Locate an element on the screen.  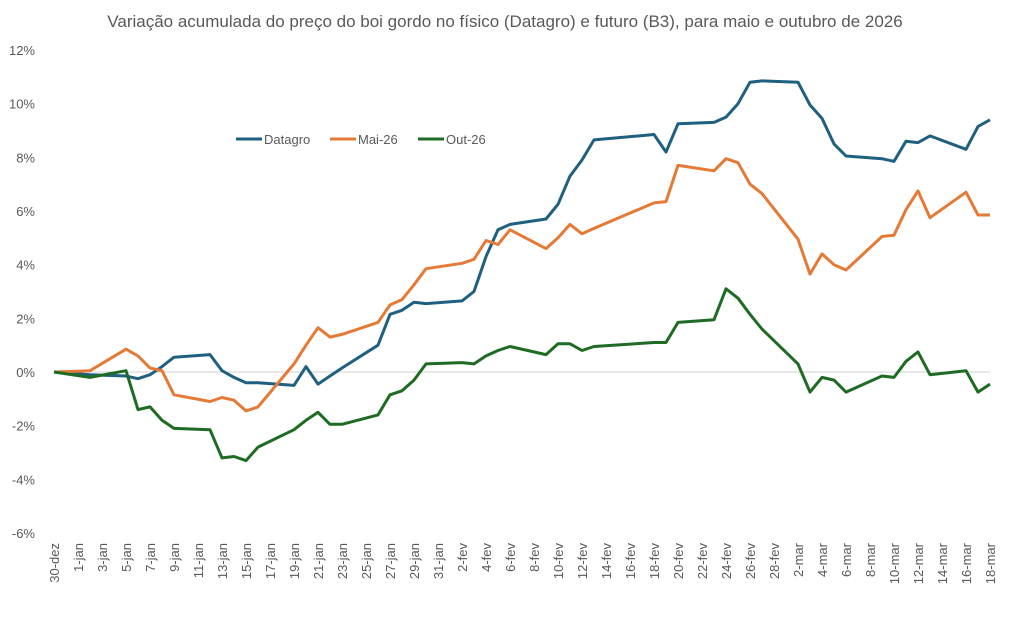
x-tick-label: 23-jan is located at coordinates (342, 561).